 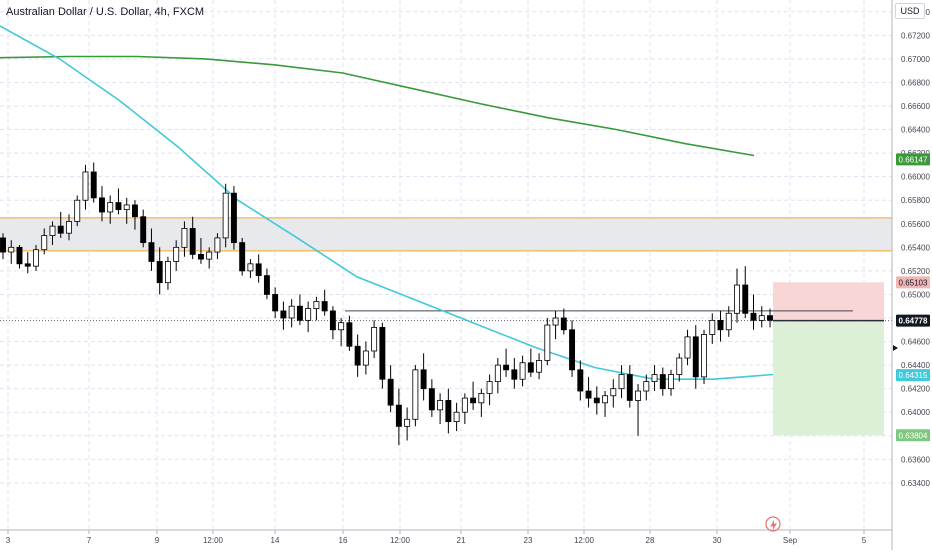 What do you see at coordinates (915, 459) in the screenshot?
I see `y-tick-label: 0.63600` at bounding box center [915, 459].